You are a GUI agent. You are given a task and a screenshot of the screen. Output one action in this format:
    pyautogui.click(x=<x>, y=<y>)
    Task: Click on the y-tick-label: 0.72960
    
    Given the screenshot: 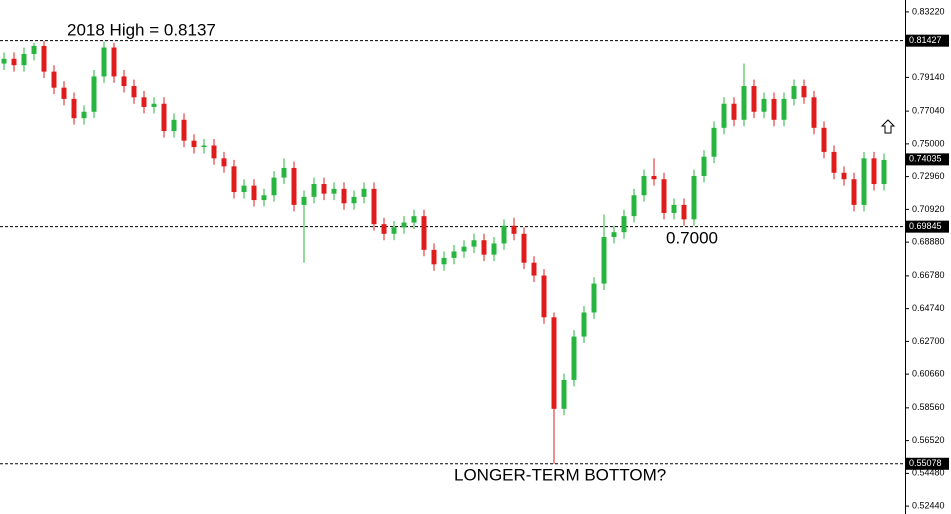 What is the action you would take?
    pyautogui.click(x=928, y=176)
    